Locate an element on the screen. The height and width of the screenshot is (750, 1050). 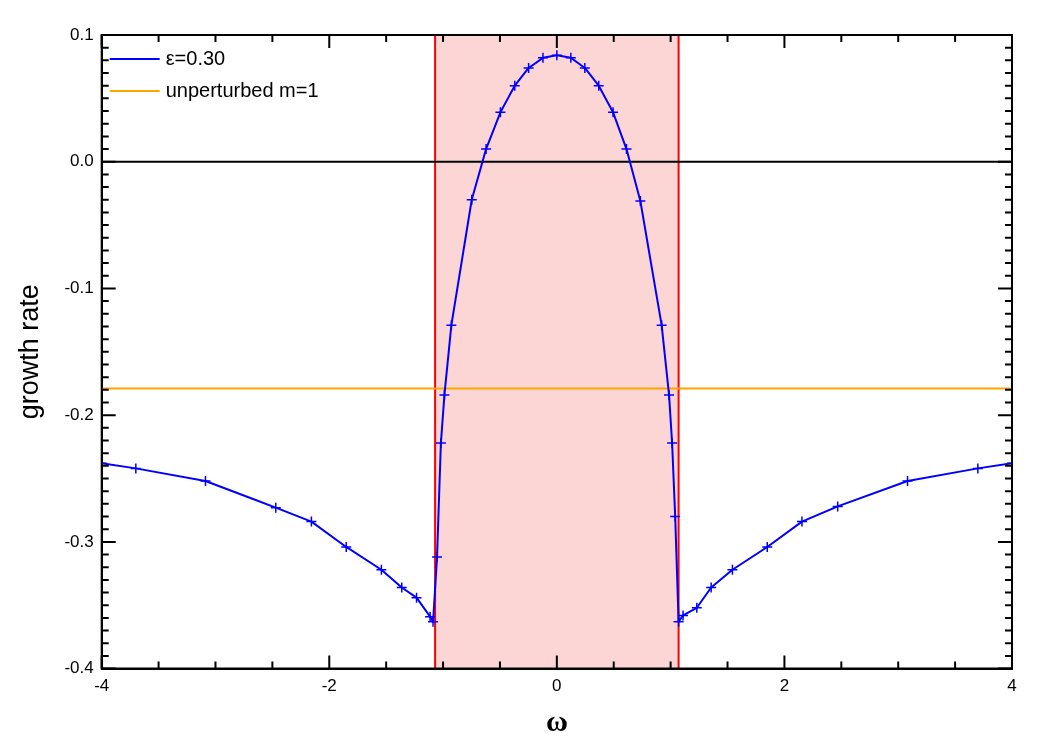
y-tick-label: -0.2 is located at coordinates (79, 414).